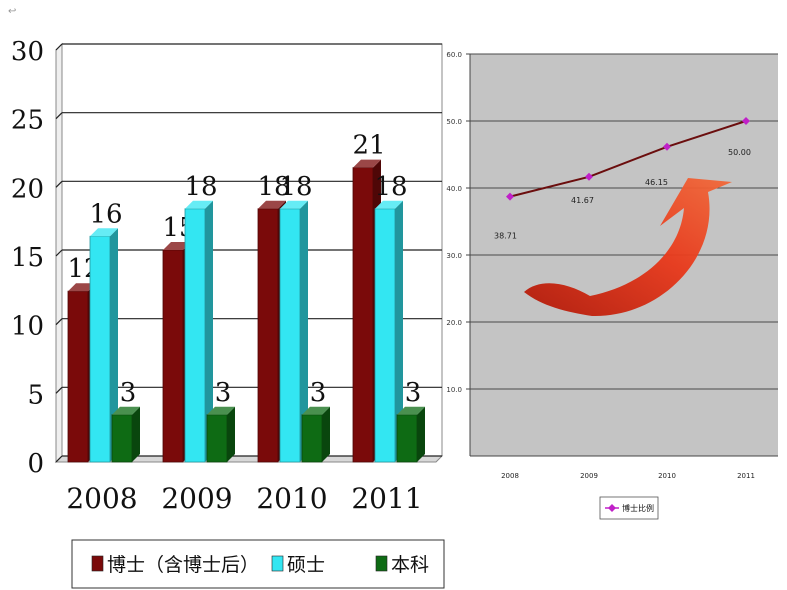 The height and width of the screenshot is (590, 787). I want to click on legend-marker, so click(612, 508).